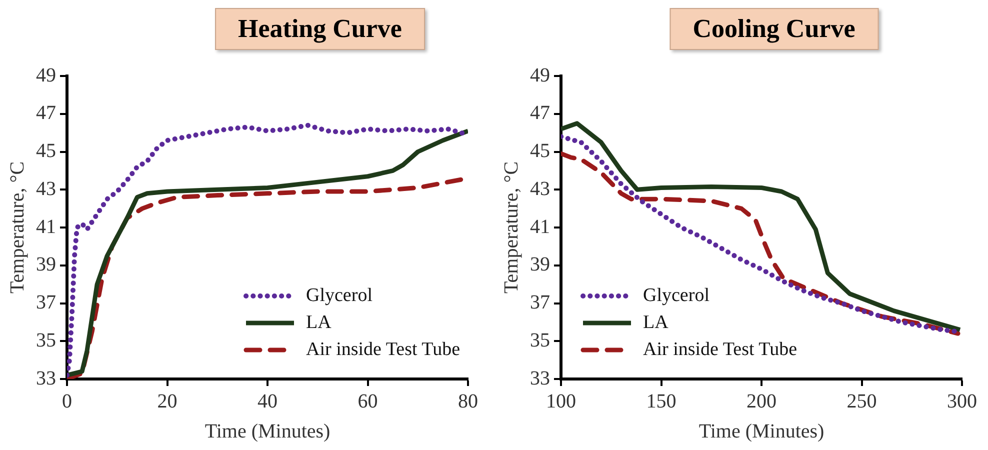 The height and width of the screenshot is (450, 988). Describe the element at coordinates (167, 401) in the screenshot. I see `x-tick-label: 20` at that location.